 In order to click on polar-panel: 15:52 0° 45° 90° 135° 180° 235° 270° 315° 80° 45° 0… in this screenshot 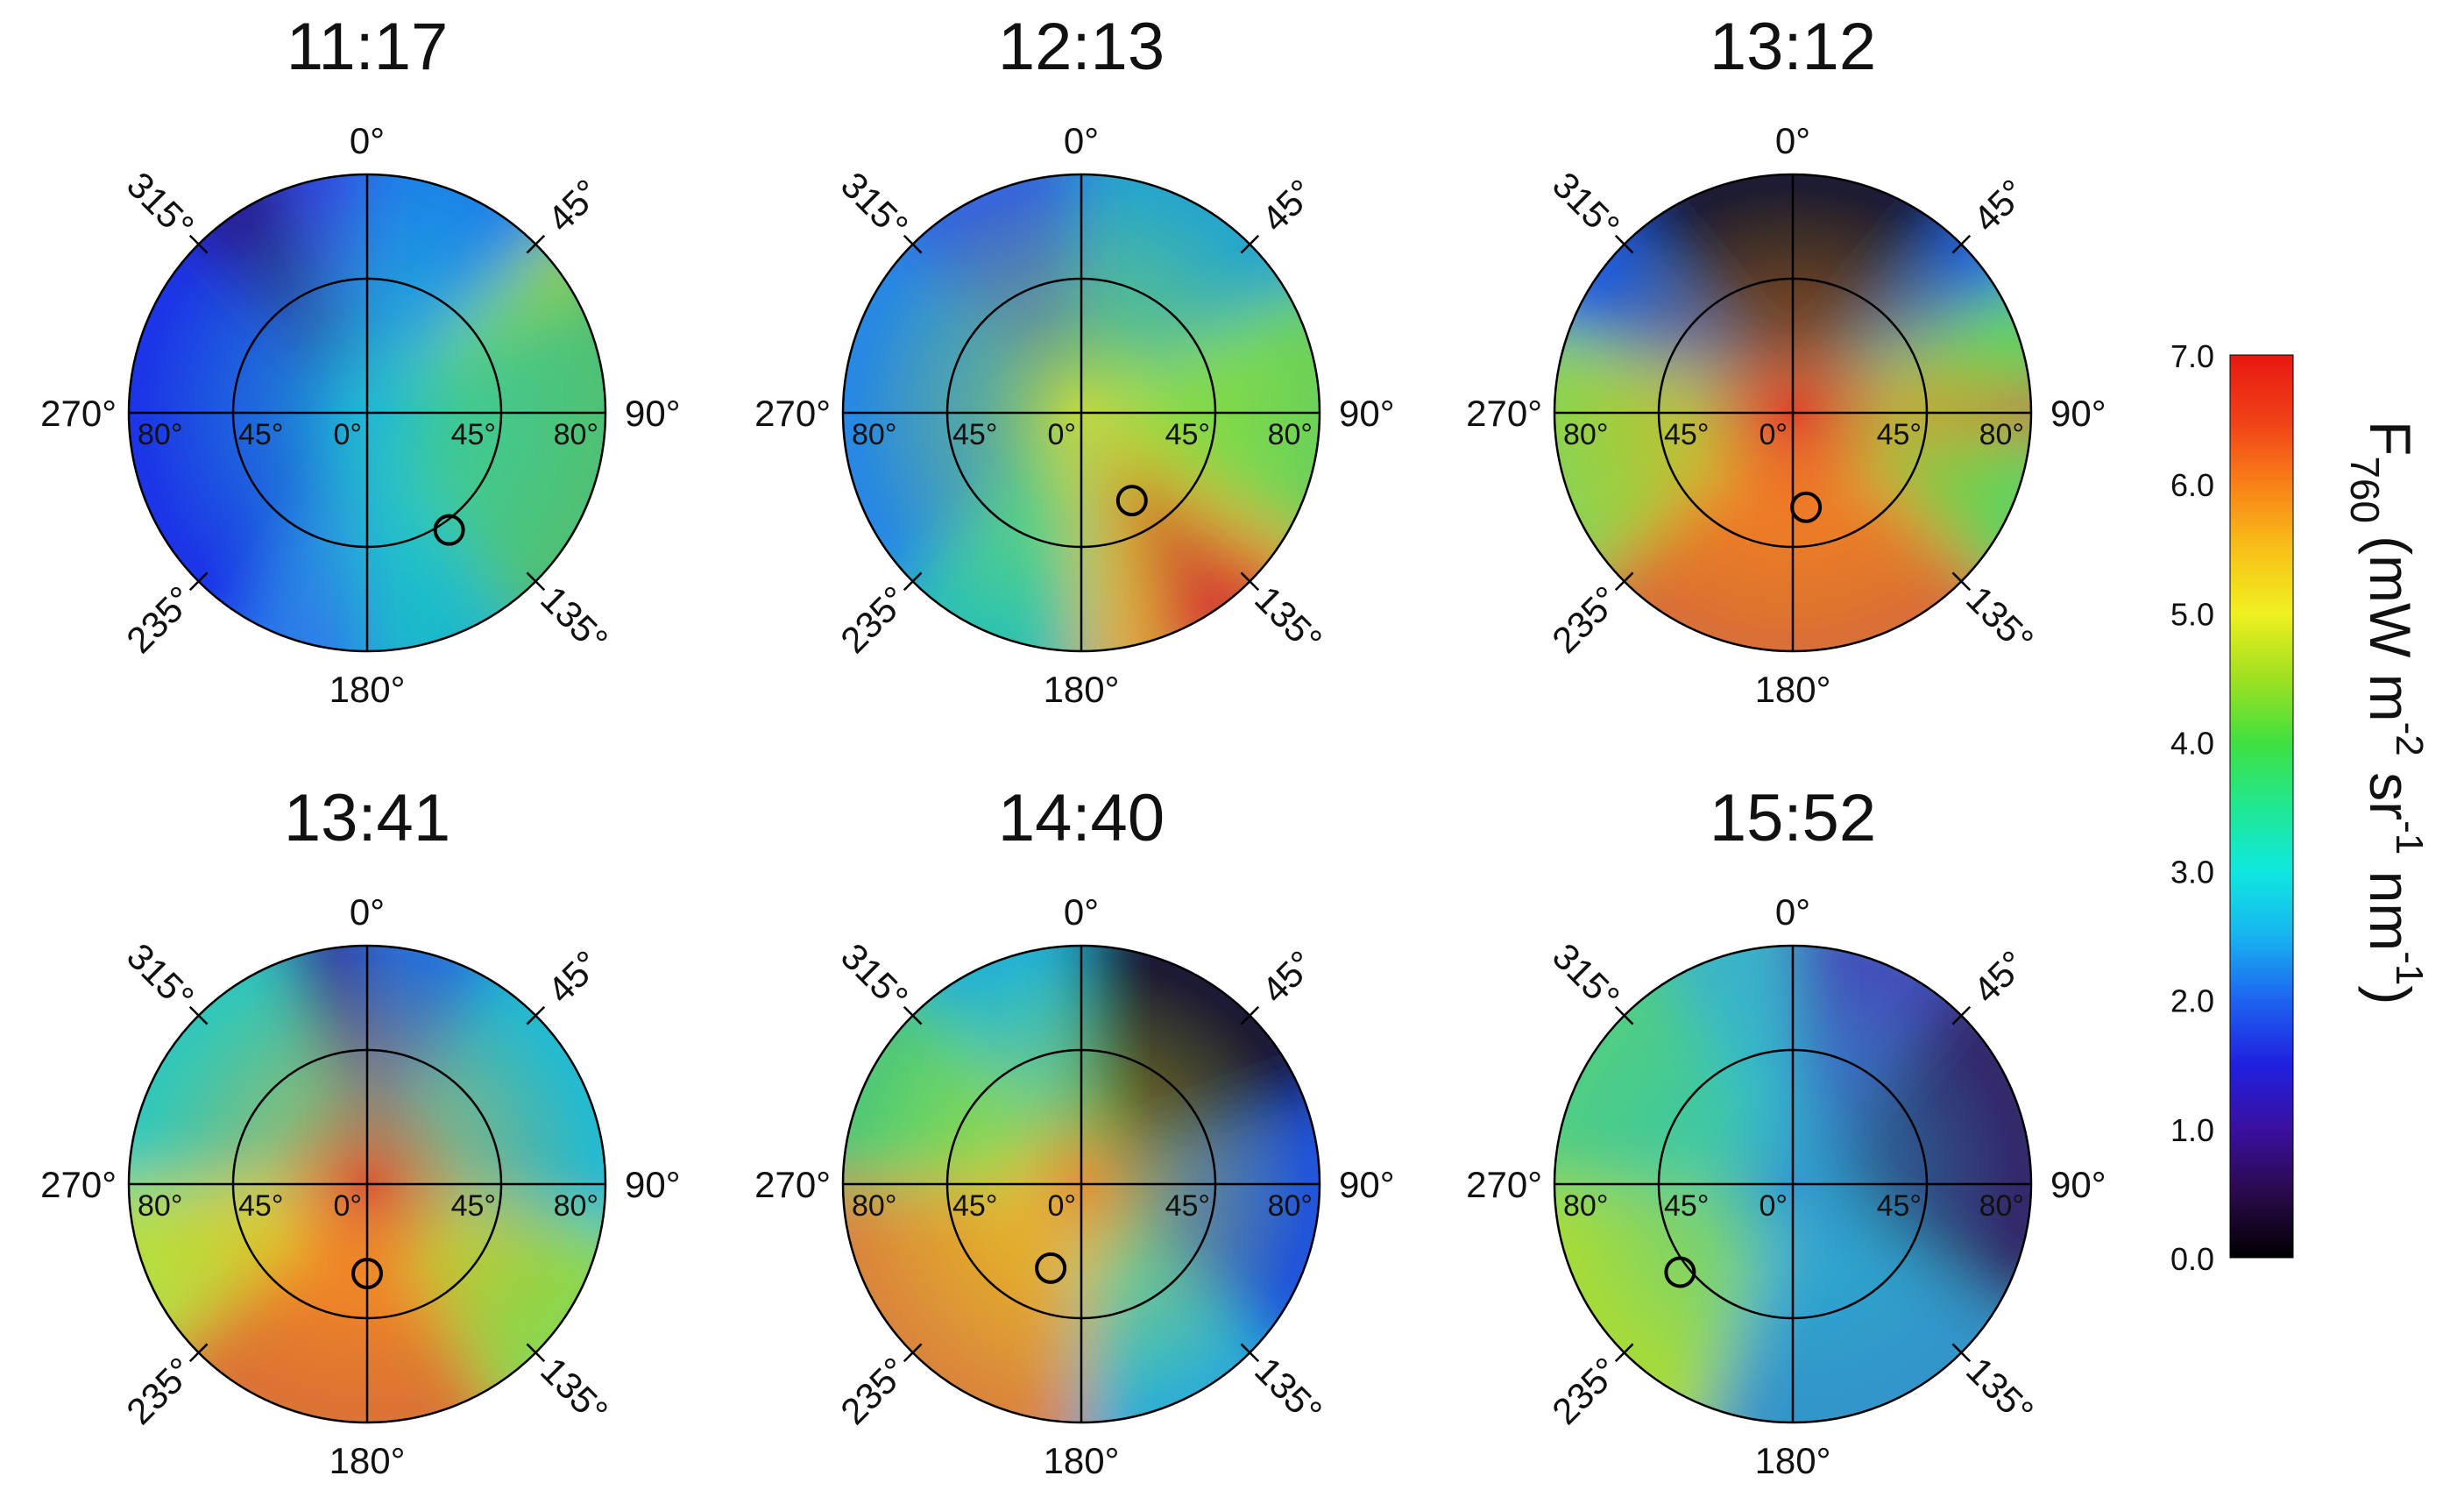, I will do `click(1786, 1131)`.